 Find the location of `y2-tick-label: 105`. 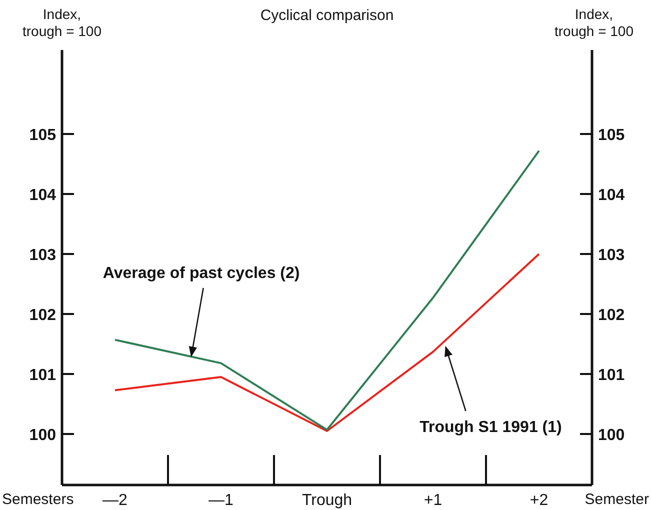

y2-tick-label: 105 is located at coordinates (611, 135).